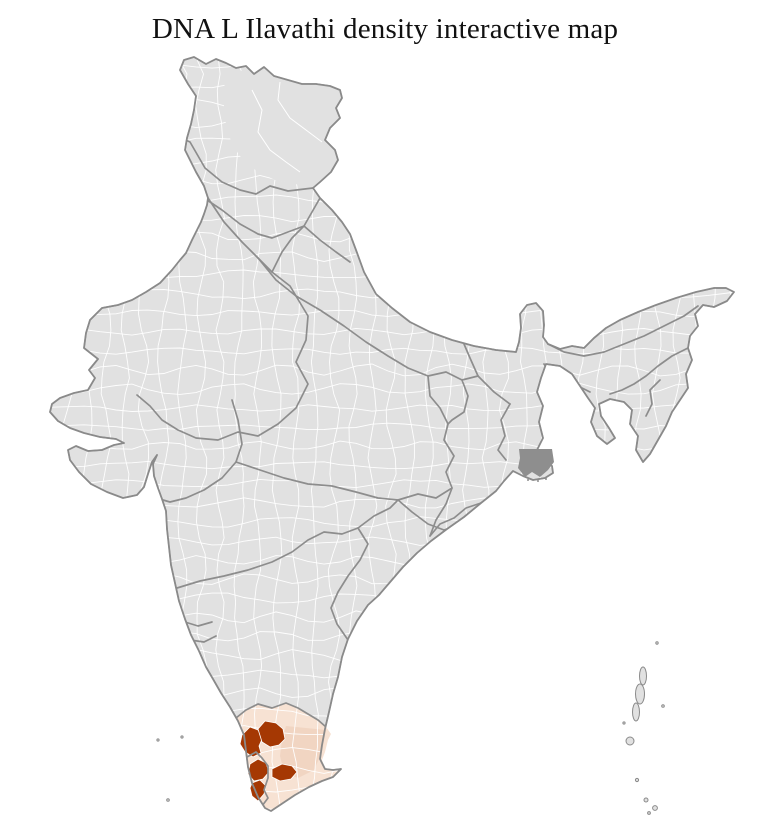  What do you see at coordinates (536, 465) in the screenshot?
I see `river-delta` at bounding box center [536, 465].